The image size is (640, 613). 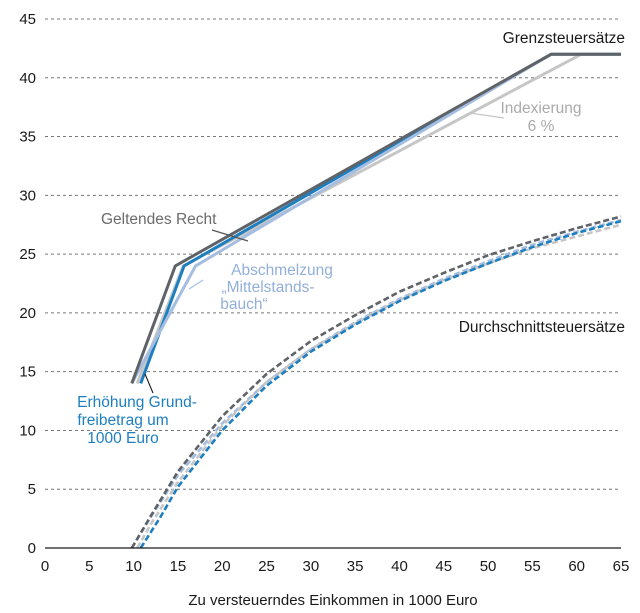 What do you see at coordinates (27, 313) in the screenshot?
I see `y-tick-label: 20` at bounding box center [27, 313].